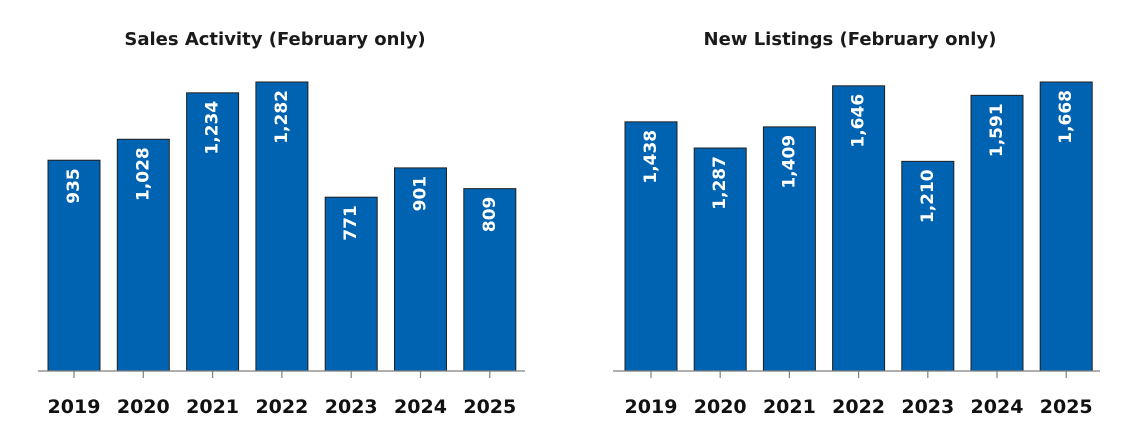  Describe the element at coordinates (997, 130) in the screenshot. I see `value-label-2024: 1,591` at that location.